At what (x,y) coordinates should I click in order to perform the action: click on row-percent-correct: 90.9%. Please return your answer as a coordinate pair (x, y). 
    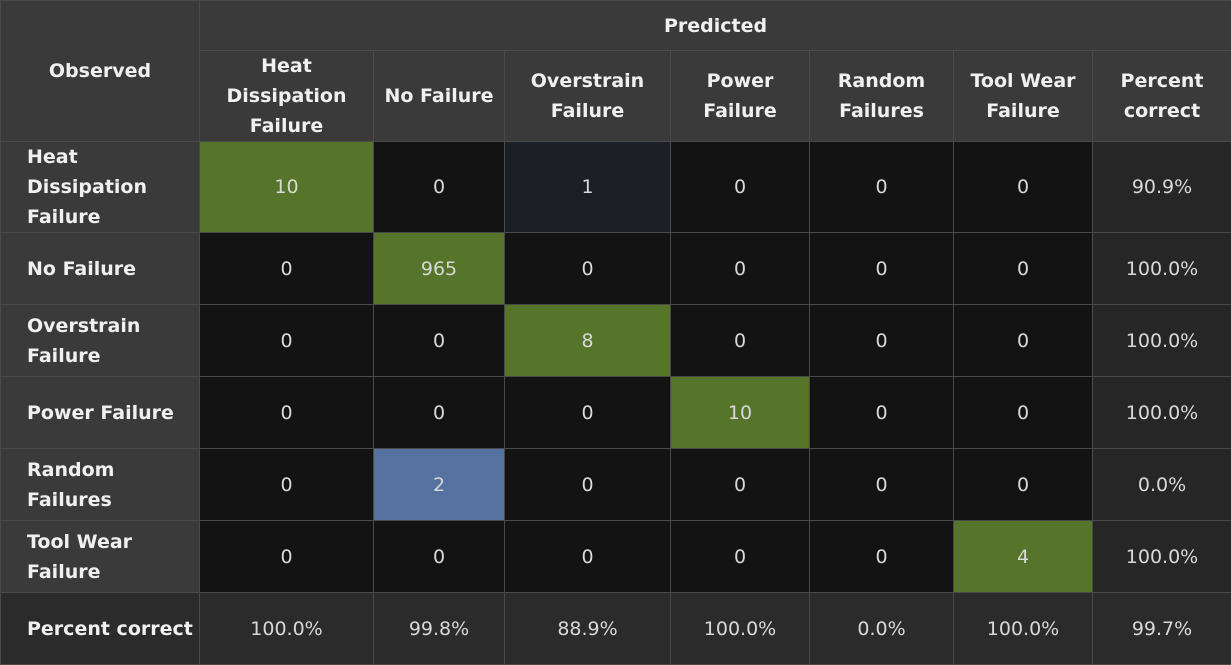
    Looking at the image, I should click on (1162, 187).